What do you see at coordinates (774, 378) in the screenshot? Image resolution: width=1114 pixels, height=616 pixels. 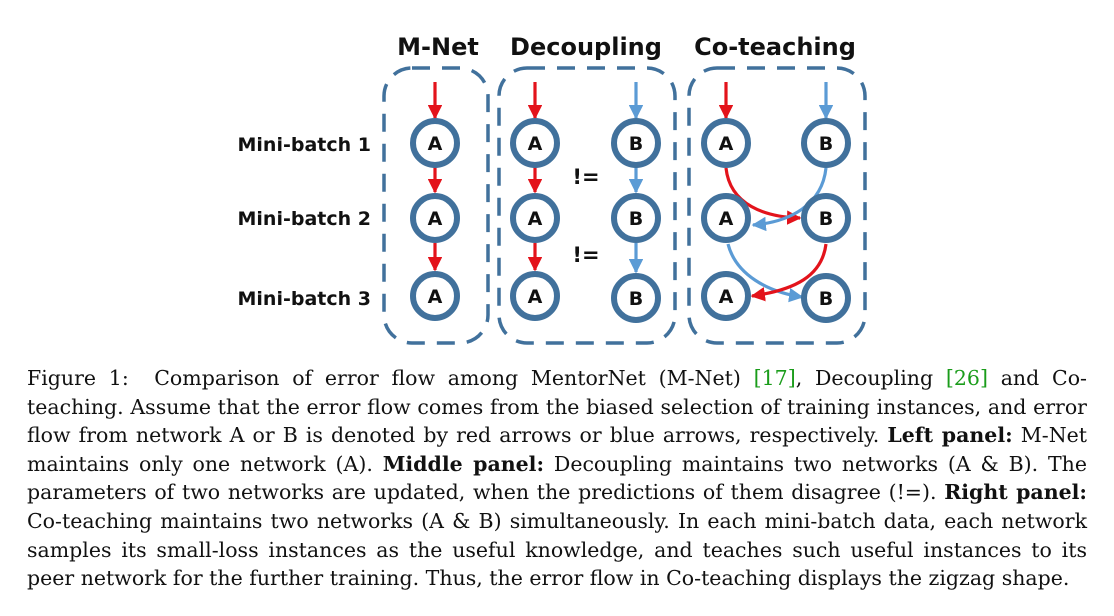 I see `citation-link-17: [17]` at bounding box center [774, 378].